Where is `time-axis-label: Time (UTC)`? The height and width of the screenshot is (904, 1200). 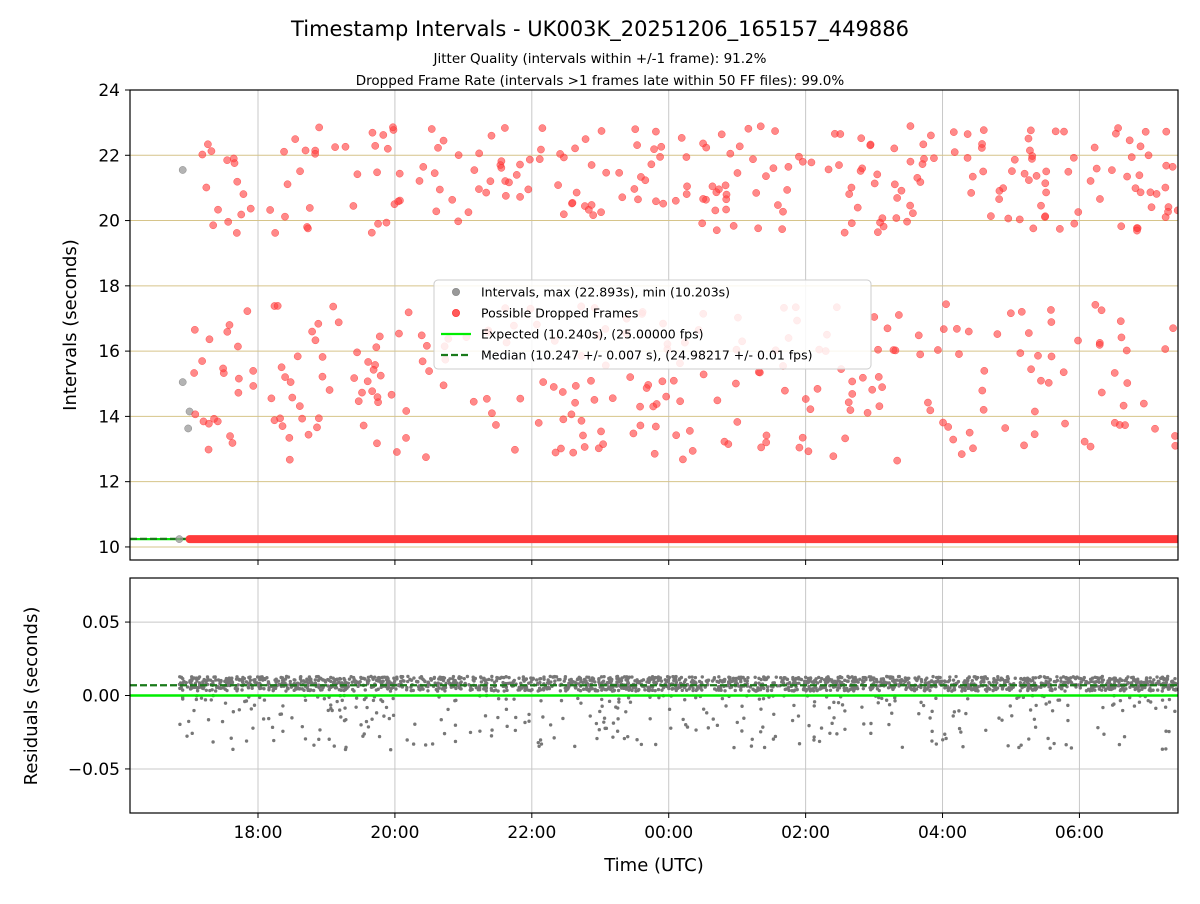
time-axis-label: Time (UTC) is located at coordinates (653, 865).